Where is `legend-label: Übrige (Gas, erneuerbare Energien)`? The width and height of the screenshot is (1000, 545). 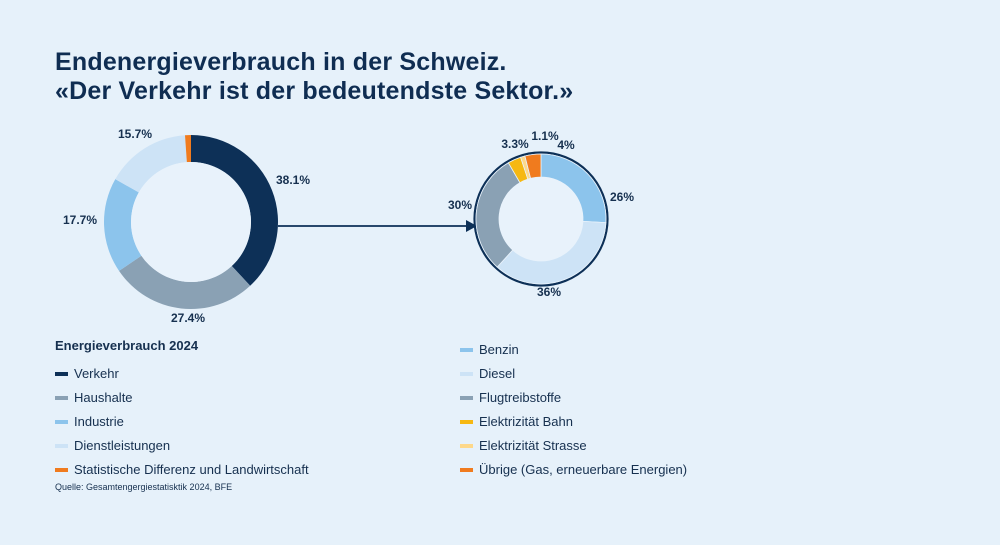
legend-label: Übrige (Gas, erneuerbare Energien) is located at coordinates (583, 469).